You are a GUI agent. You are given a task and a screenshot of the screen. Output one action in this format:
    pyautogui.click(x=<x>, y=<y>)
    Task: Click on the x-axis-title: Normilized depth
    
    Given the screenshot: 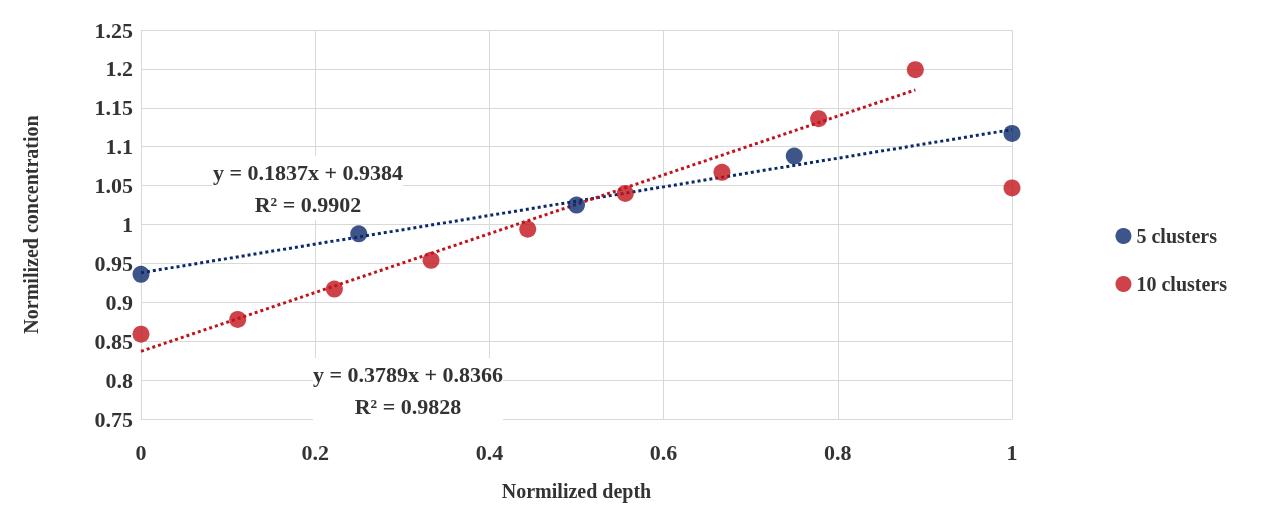 What is the action you would take?
    pyautogui.click(x=576, y=491)
    